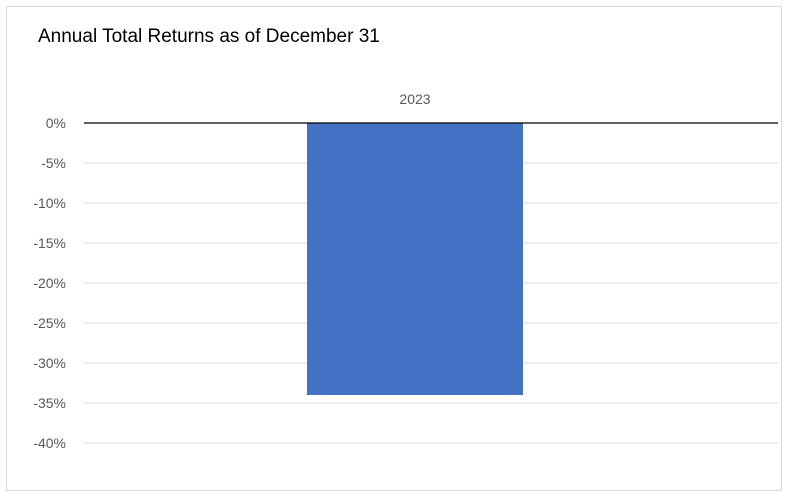 Image resolution: width=788 pixels, height=493 pixels. I want to click on y-tick-label: -40%, so click(49, 443).